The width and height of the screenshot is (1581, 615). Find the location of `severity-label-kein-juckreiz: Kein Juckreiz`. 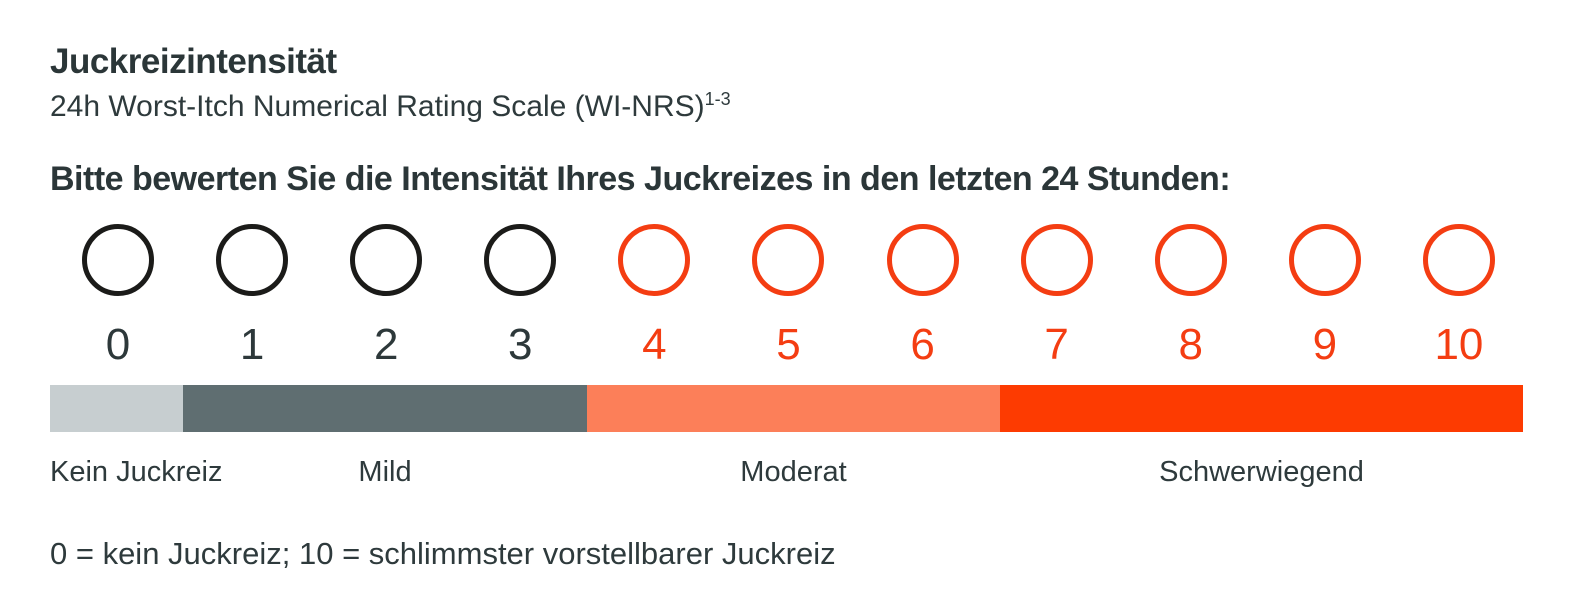

severity-label-kein-juckreiz: Kein Juckreiz is located at coordinates (136, 472).